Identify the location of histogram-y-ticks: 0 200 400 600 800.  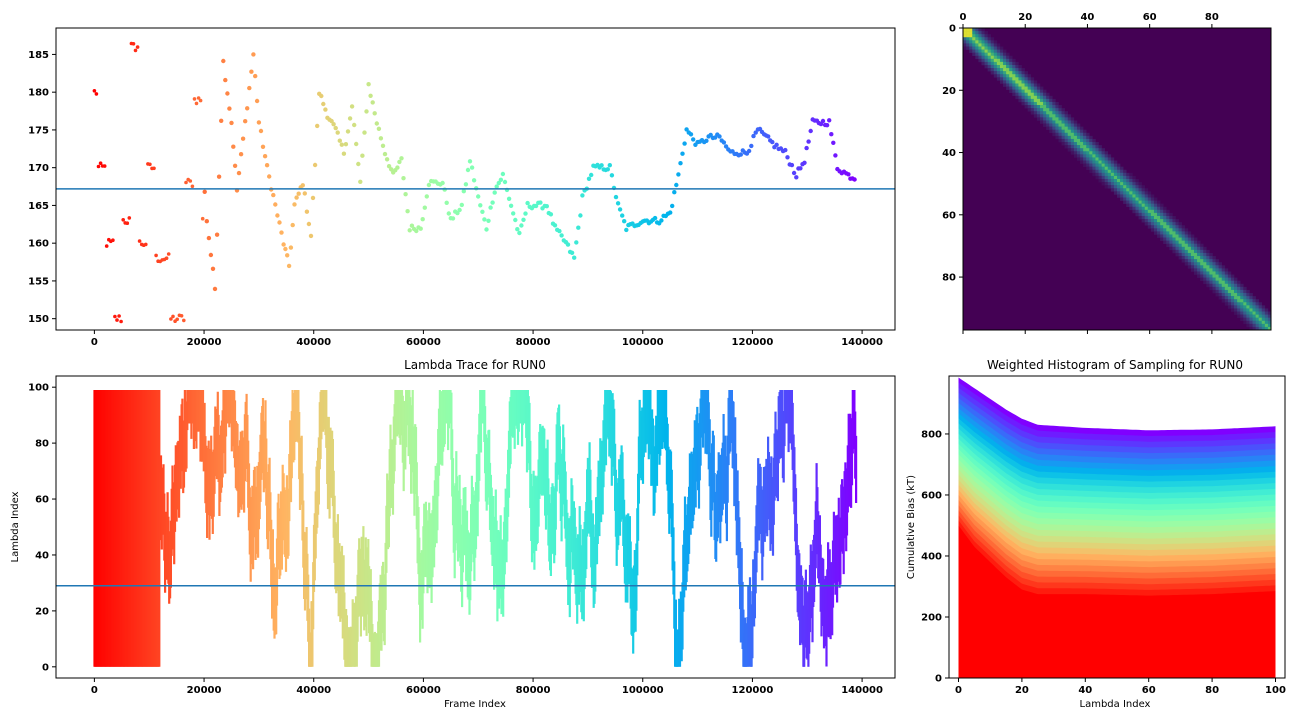
(935, 557).